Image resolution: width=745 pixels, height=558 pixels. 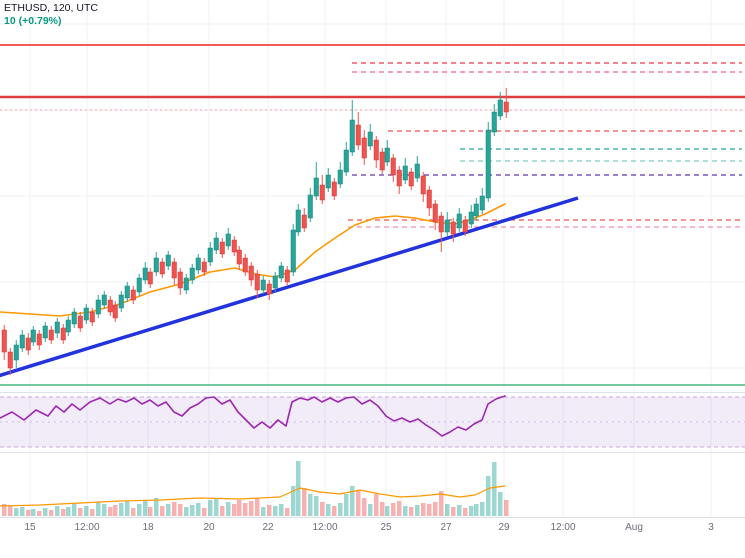 I want to click on x-axis-label: 18, so click(x=148, y=527).